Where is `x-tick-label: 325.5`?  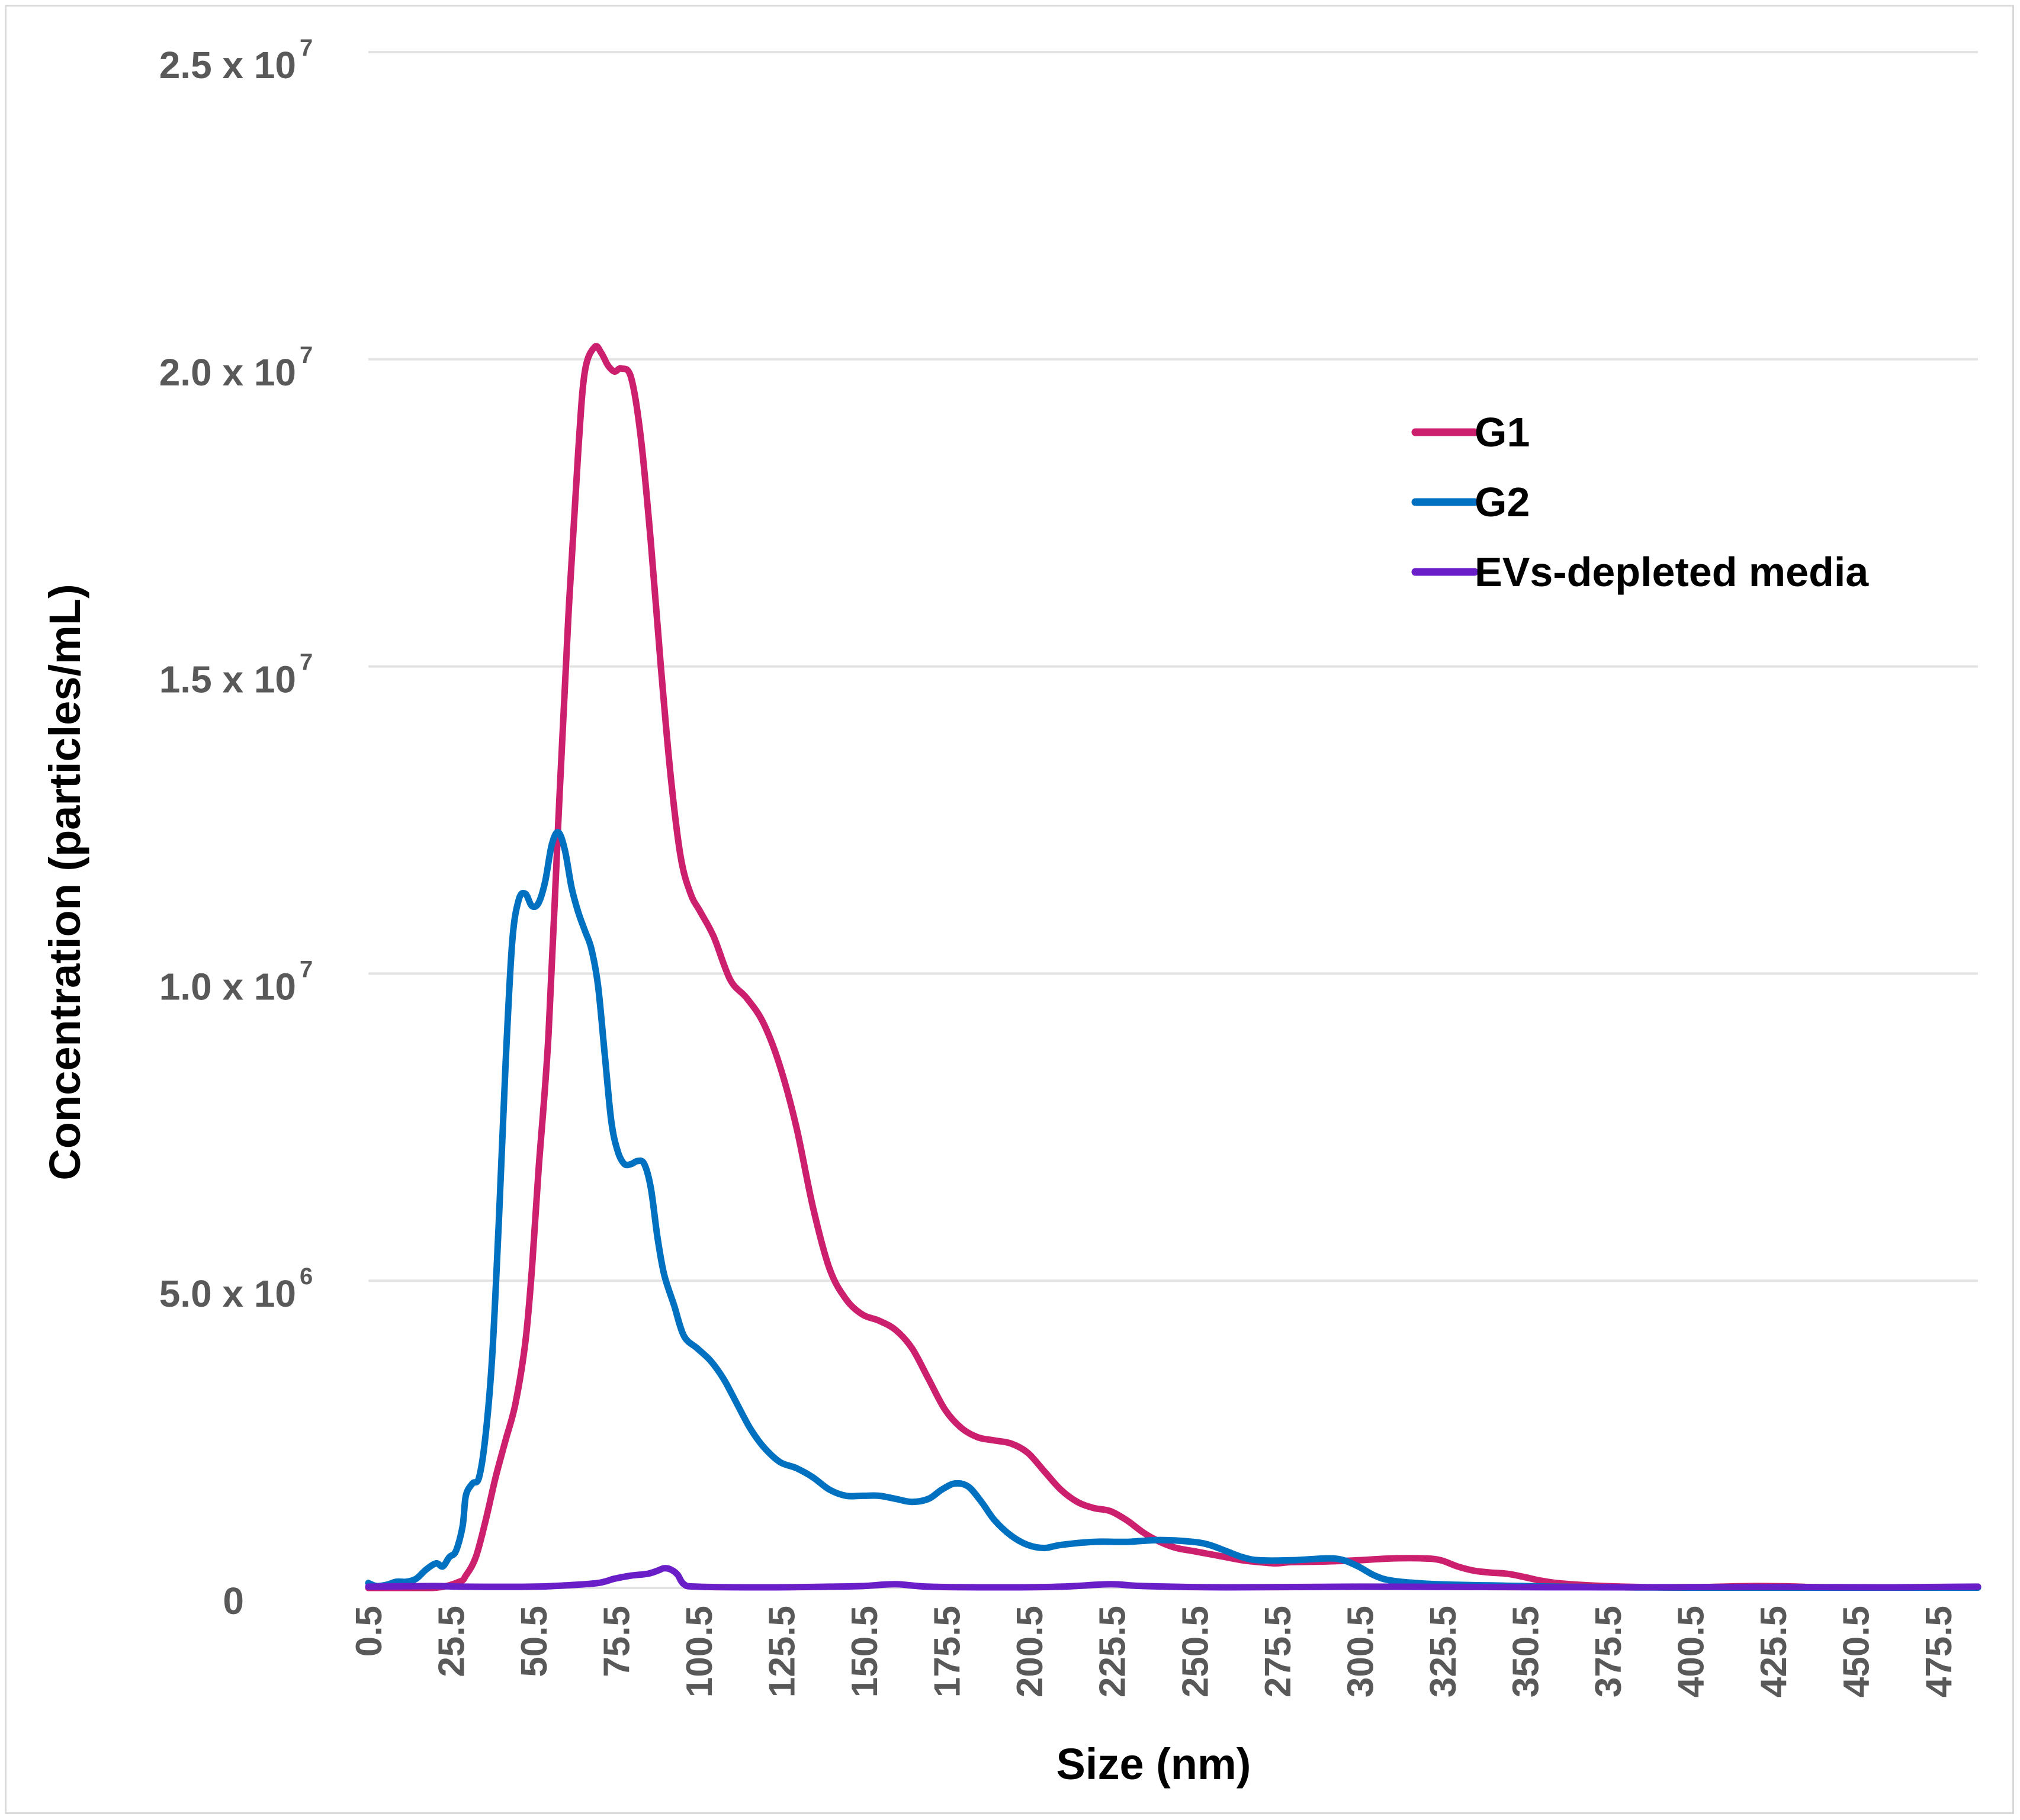
x-tick-label: 325.5 is located at coordinates (1443, 1652).